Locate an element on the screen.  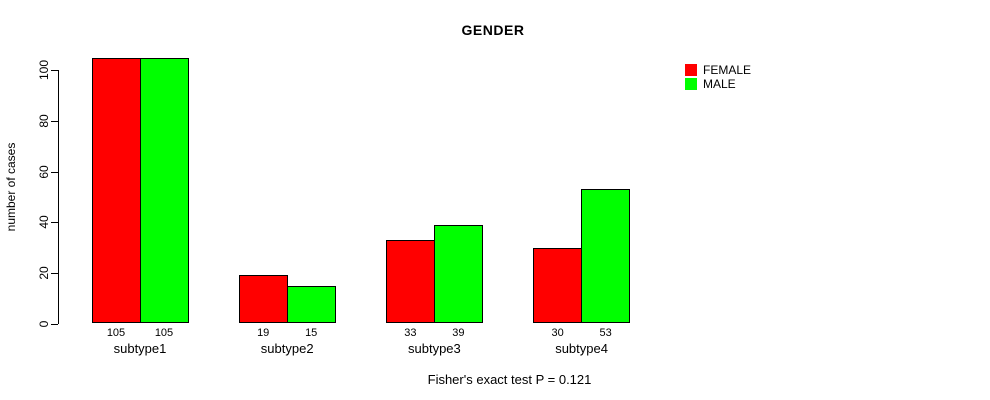
legend-swatch-female is located at coordinates (691, 70).